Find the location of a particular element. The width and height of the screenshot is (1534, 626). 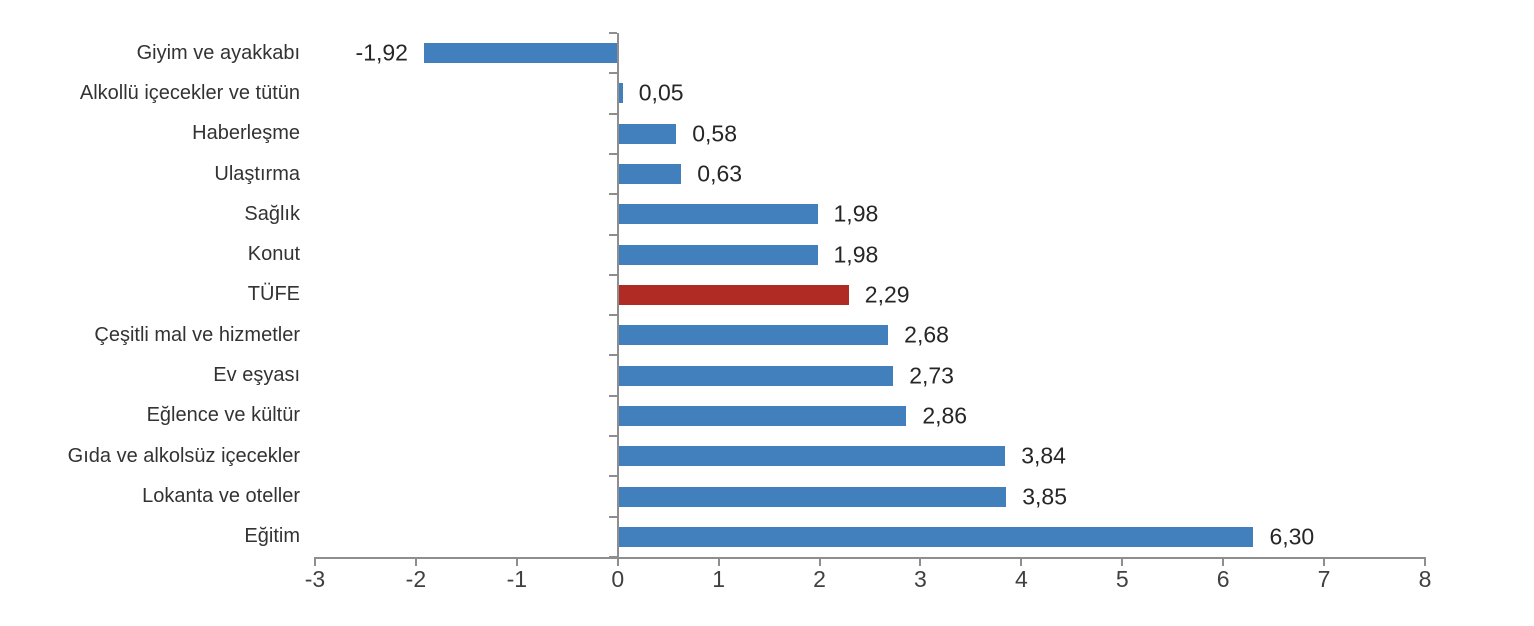

category-label: Gıda ve alkolsüz içecekler is located at coordinates (183, 455).